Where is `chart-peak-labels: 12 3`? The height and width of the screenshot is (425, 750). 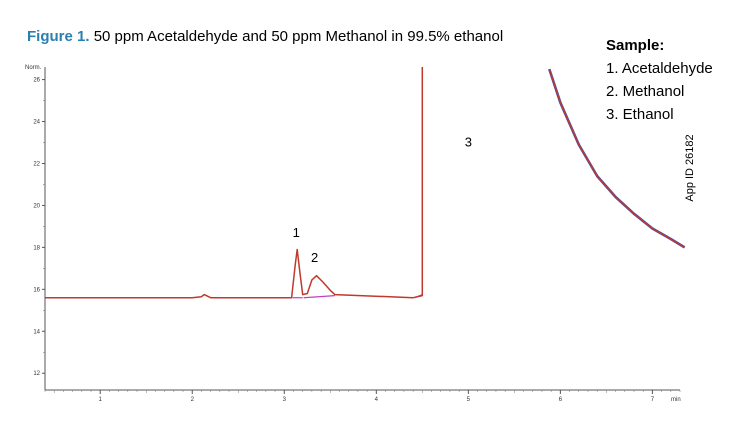
chart-peak-labels: 12 3 is located at coordinates (382, 200).